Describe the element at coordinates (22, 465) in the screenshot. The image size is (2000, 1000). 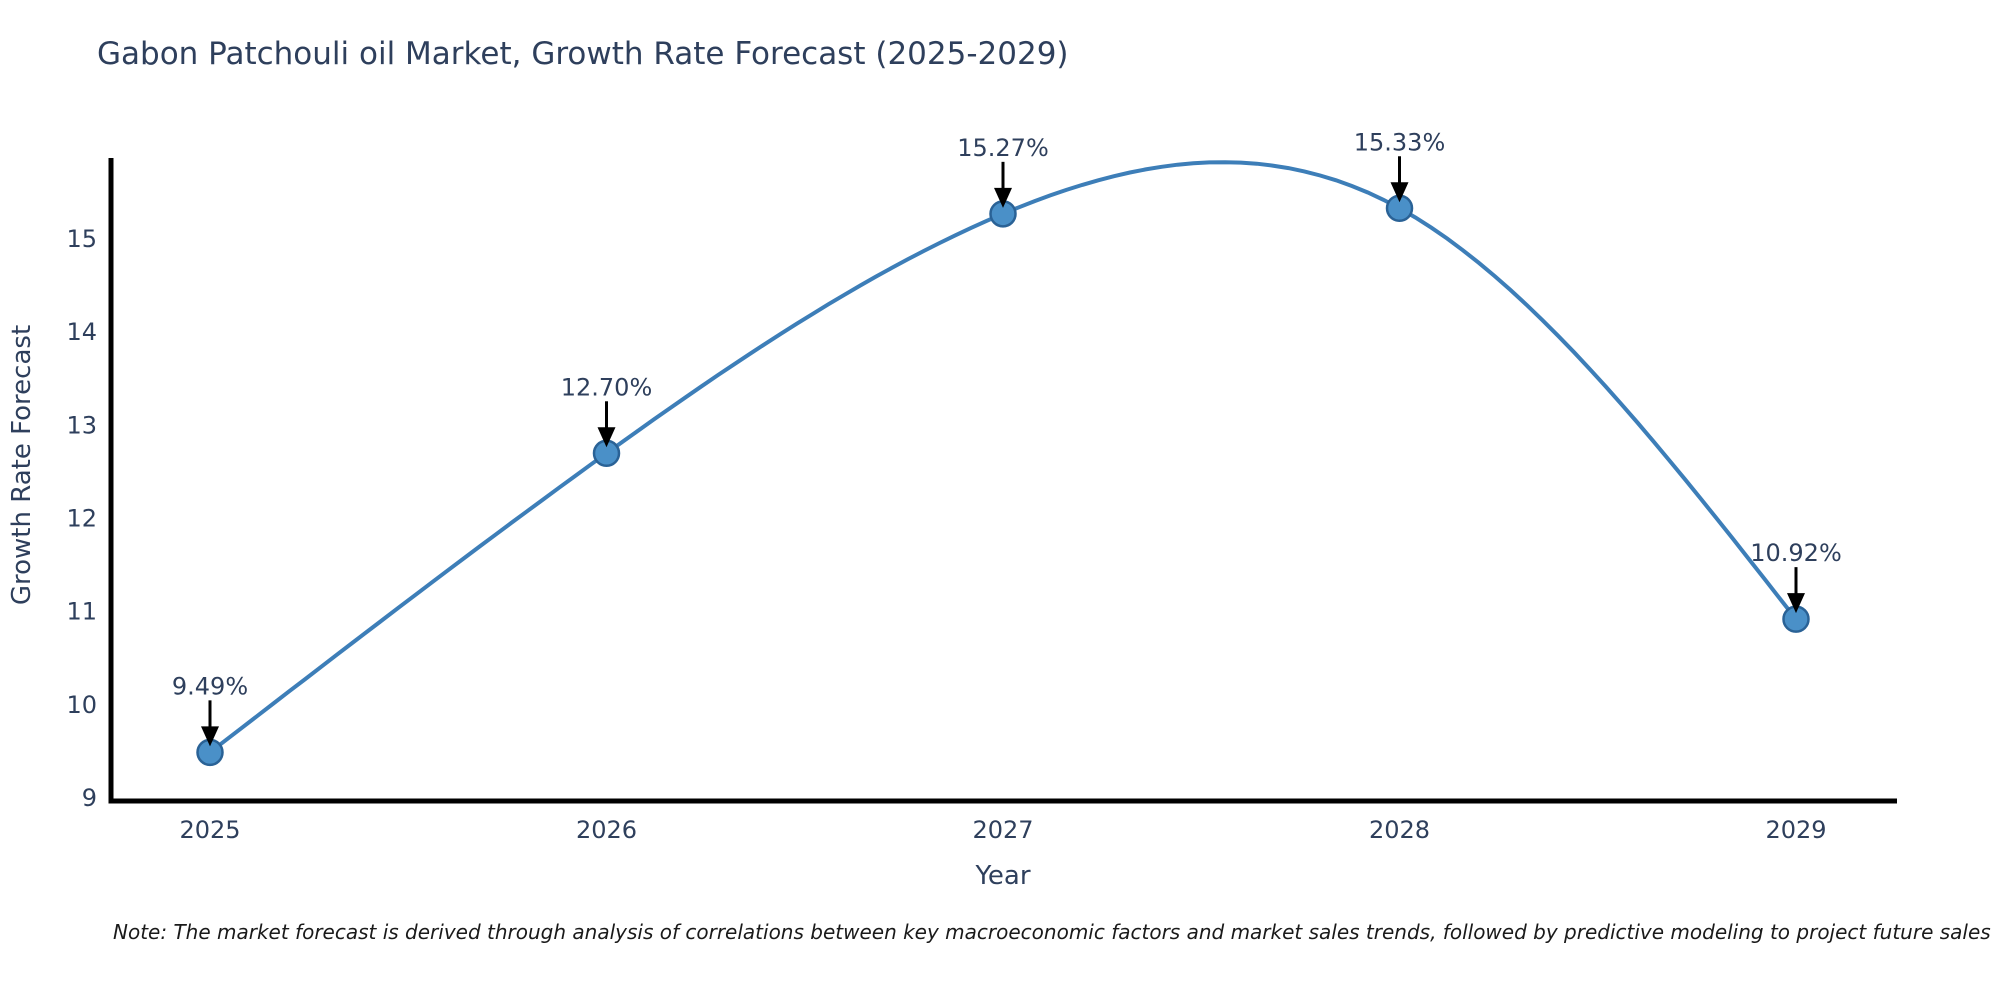
I see `y-axis-title: Growth Rate Forecast` at that location.